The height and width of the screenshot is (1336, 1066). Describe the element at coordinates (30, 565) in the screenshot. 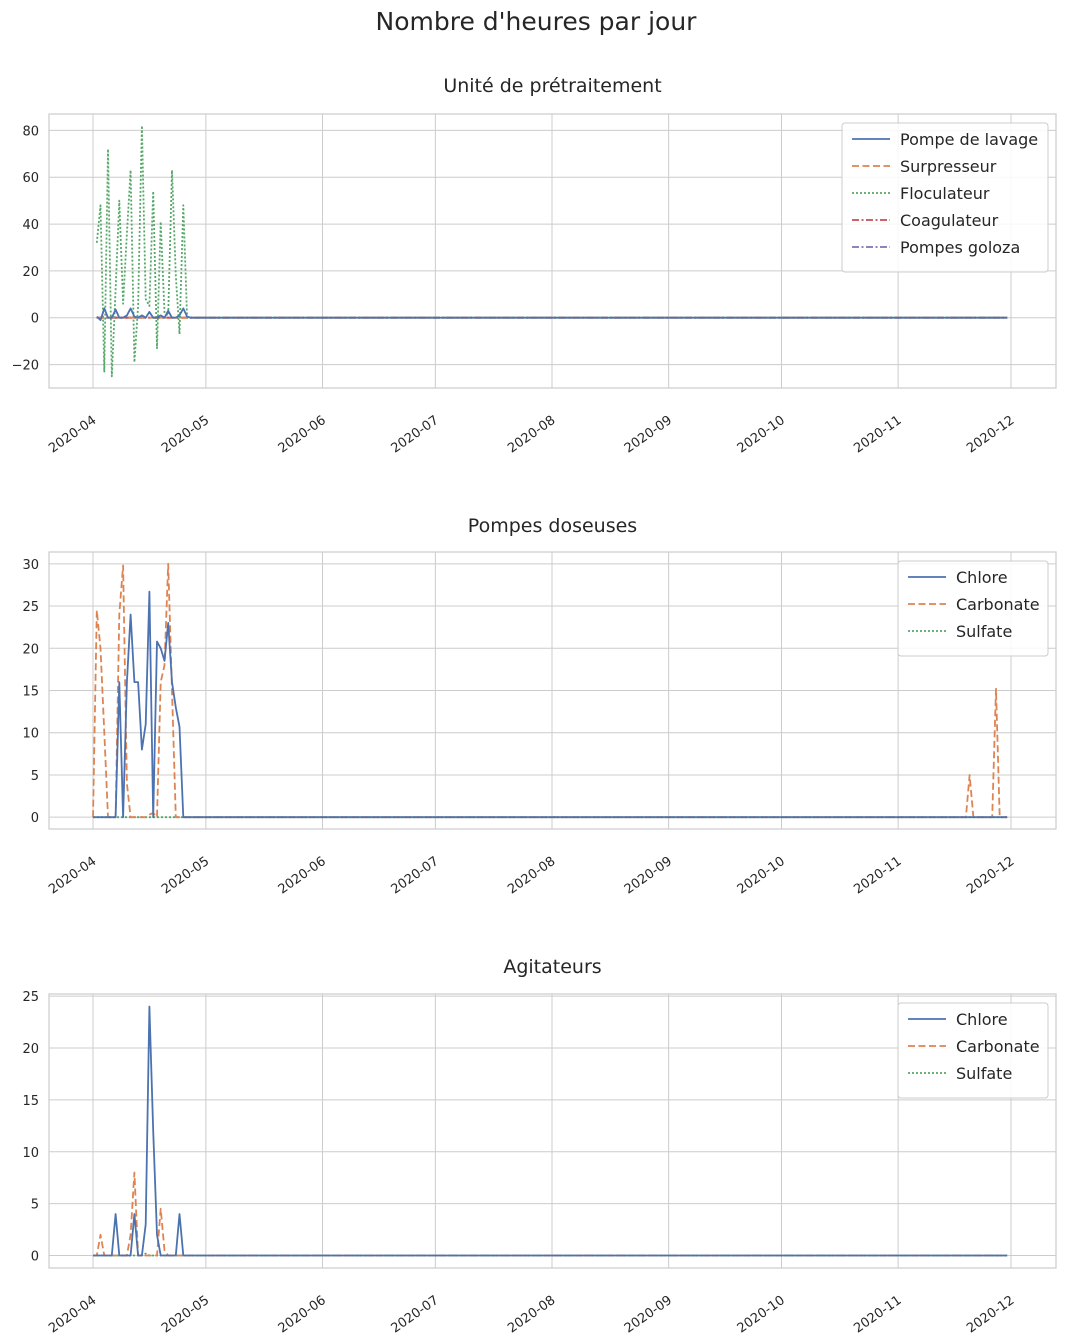

I see `y-tick-label: 30` at that location.